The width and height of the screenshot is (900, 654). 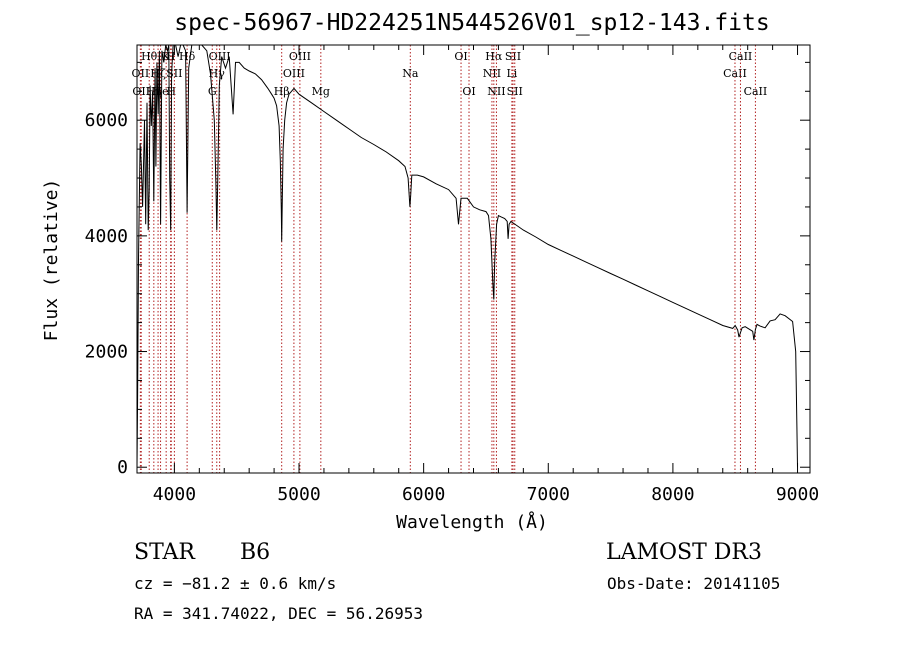 I want to click on line-marker-label-21: NII, so click(x=492, y=73).